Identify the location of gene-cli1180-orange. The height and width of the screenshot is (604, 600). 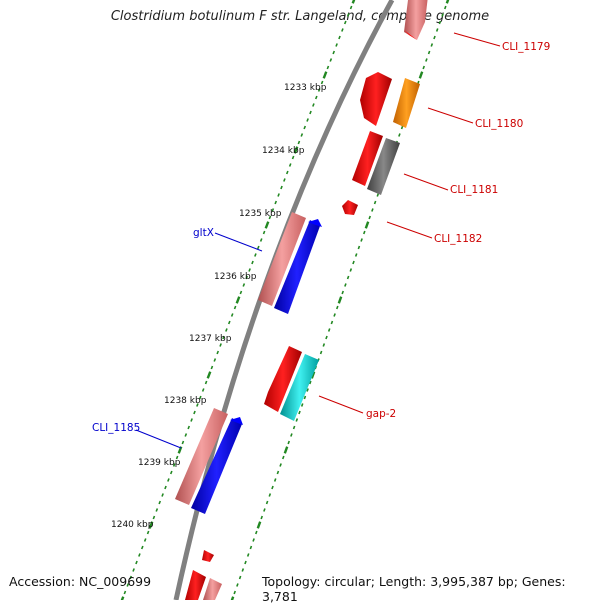
(406, 103).